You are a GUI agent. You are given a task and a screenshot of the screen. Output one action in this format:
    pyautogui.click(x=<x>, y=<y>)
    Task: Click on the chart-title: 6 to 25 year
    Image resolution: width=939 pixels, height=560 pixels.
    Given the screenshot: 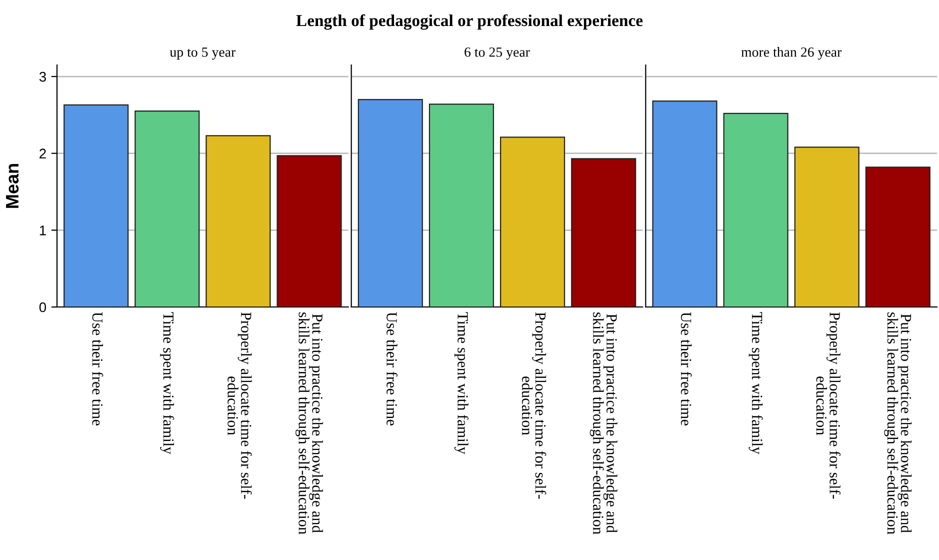 What is the action you would take?
    pyautogui.click(x=497, y=53)
    